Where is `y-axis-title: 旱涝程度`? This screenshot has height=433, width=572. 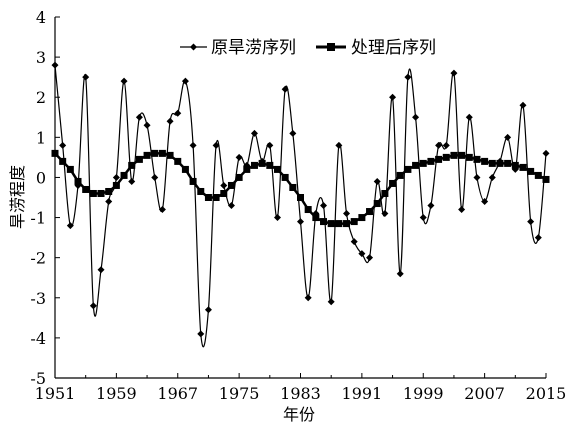 y-axis-title: 旱涝程度 is located at coordinates (17, 197).